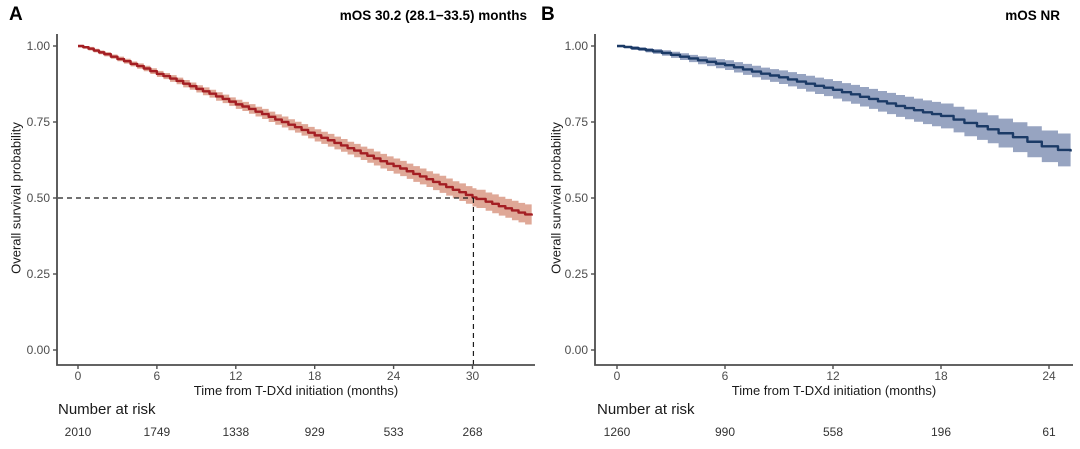  I want to click on risk-count: 2010, so click(78, 432).